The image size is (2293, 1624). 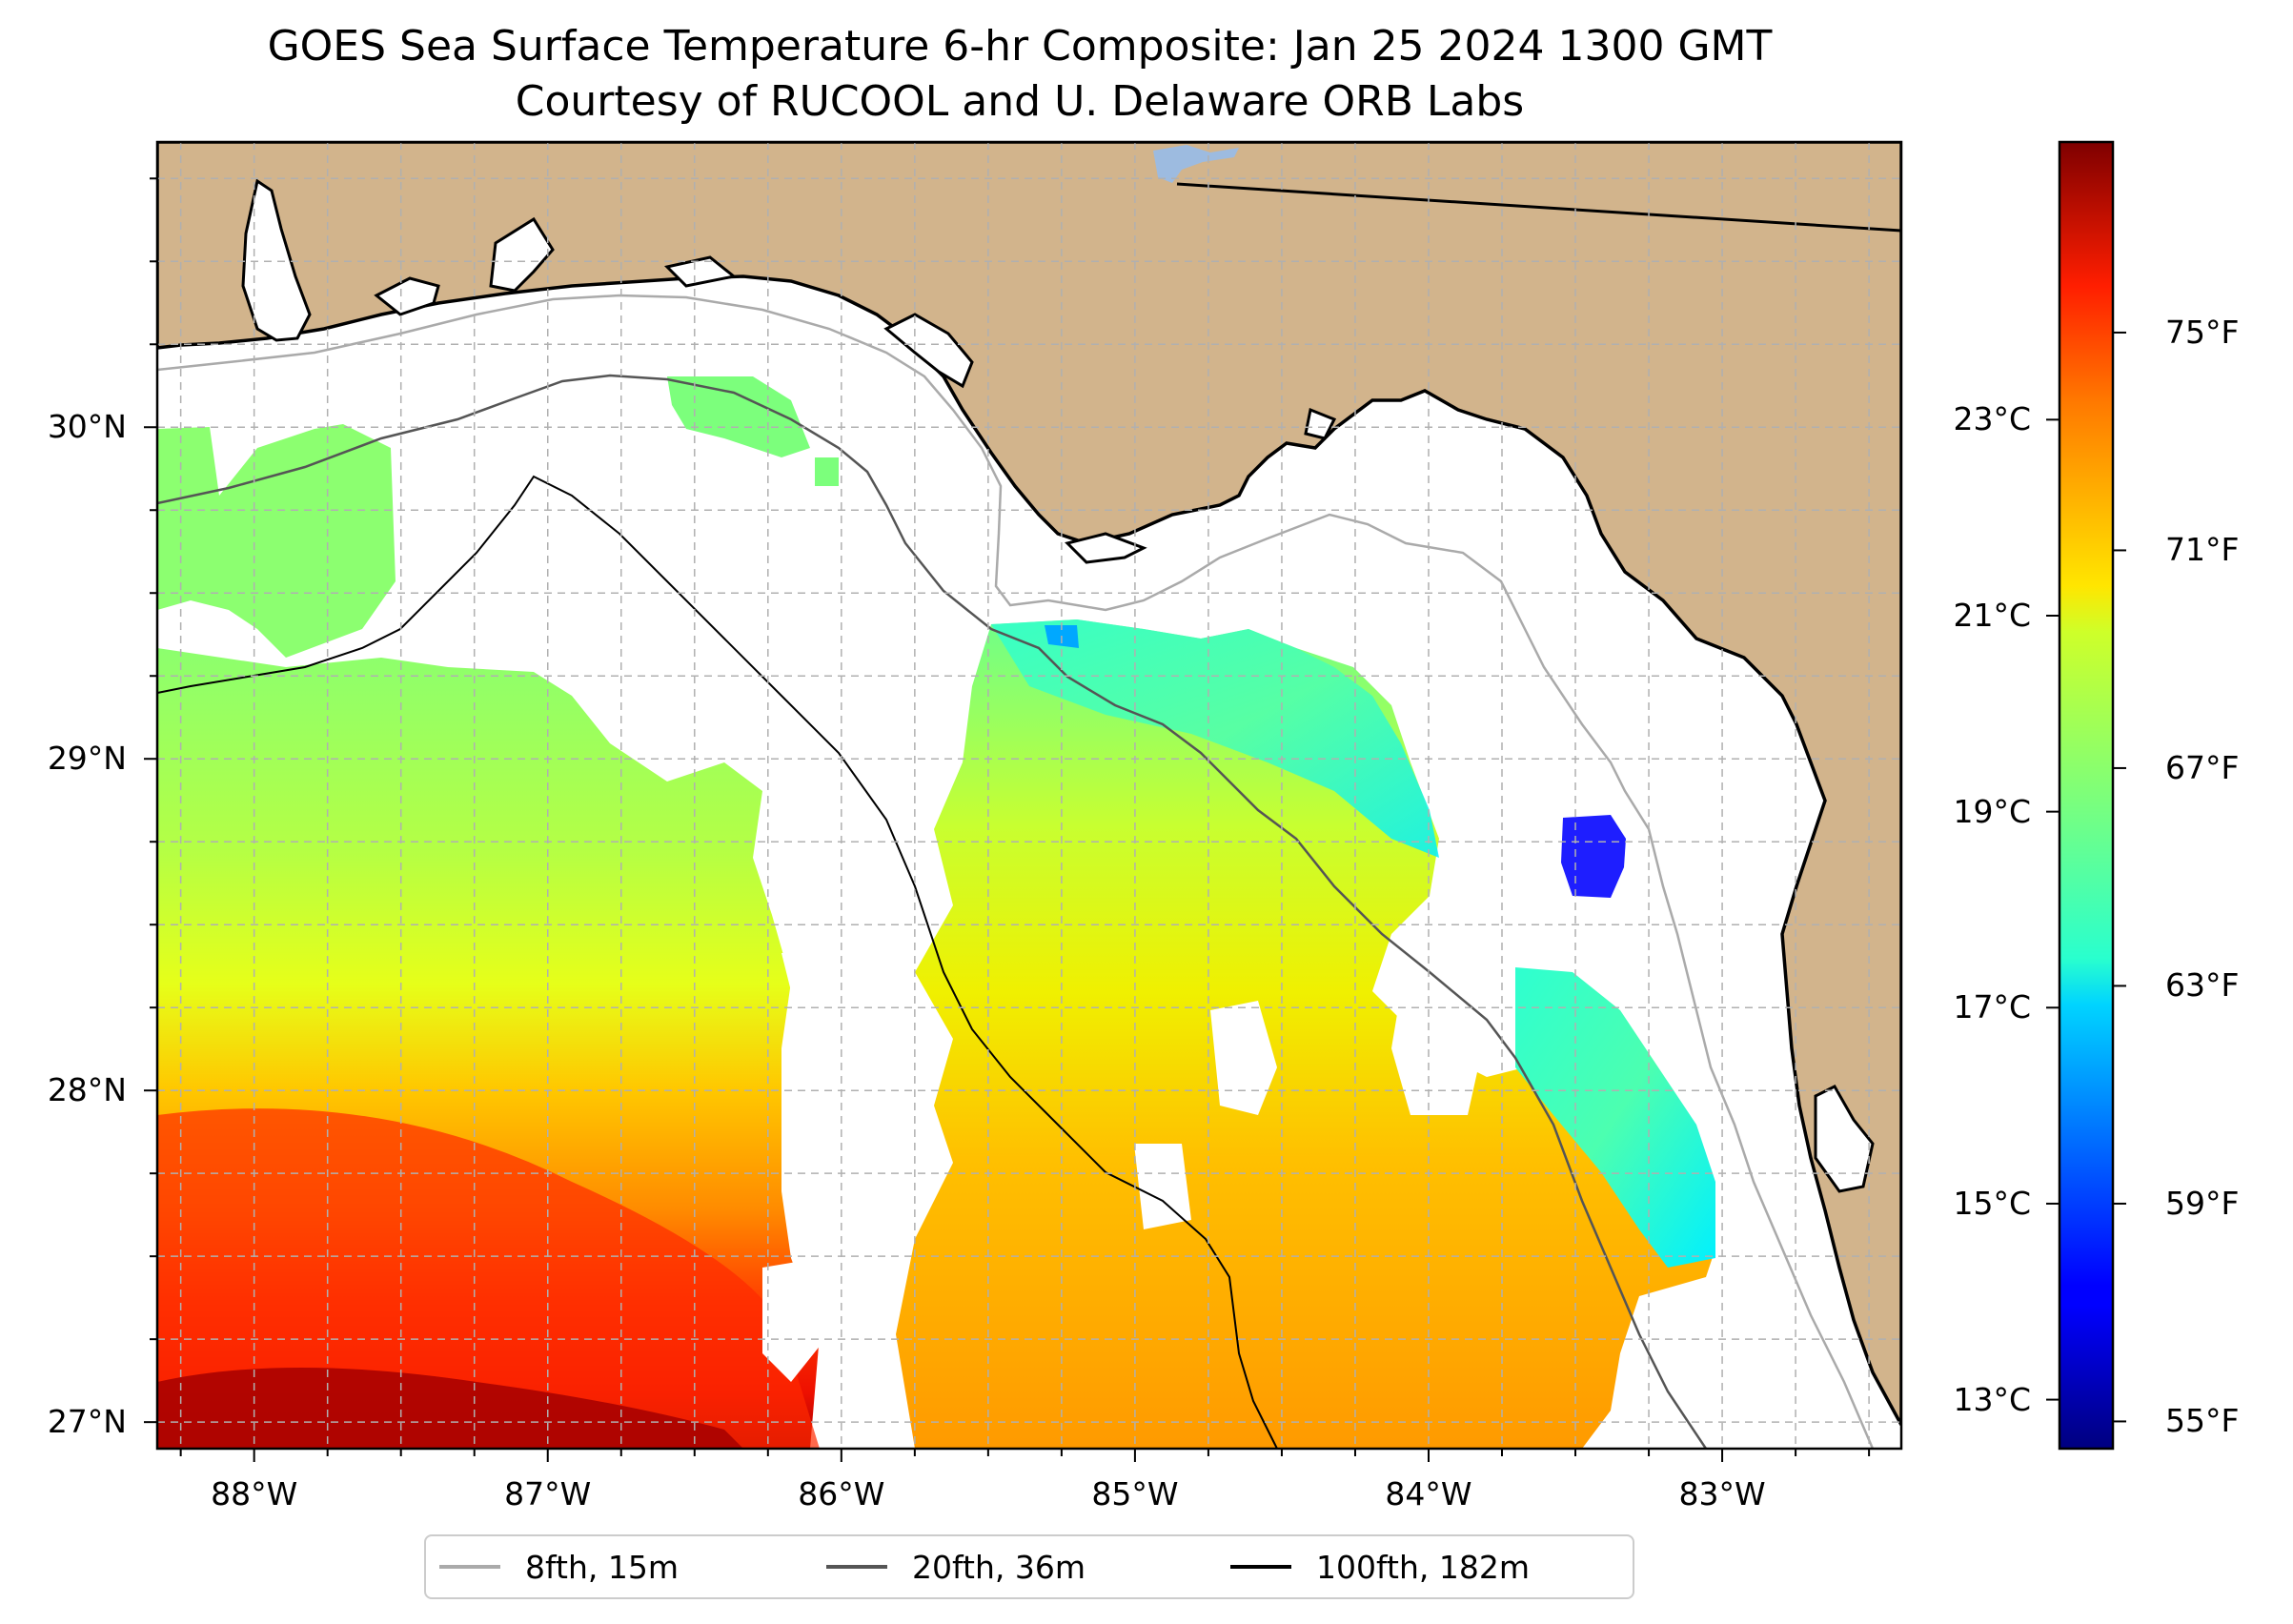 I want to click on legend-line-100fth, so click(x=1261, y=1567).